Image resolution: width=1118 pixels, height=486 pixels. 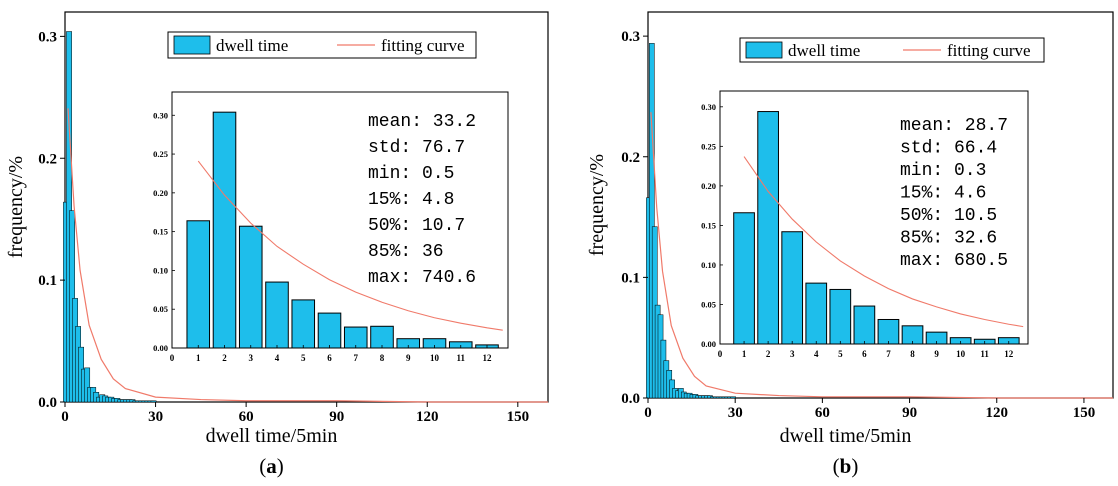 What do you see at coordinates (262, 466) in the screenshot?
I see `panel-label-open: (` at bounding box center [262, 466].